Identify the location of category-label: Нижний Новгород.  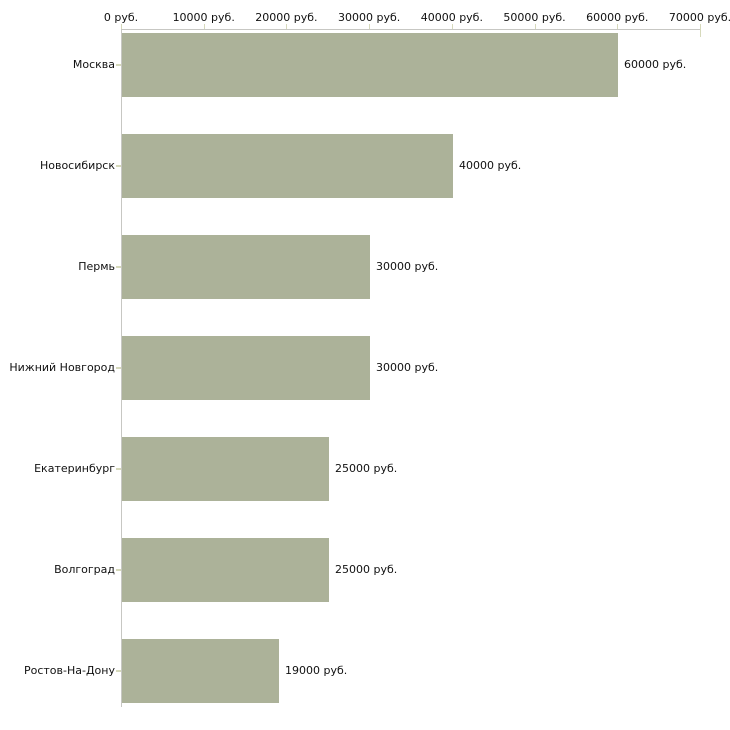
(62, 367).